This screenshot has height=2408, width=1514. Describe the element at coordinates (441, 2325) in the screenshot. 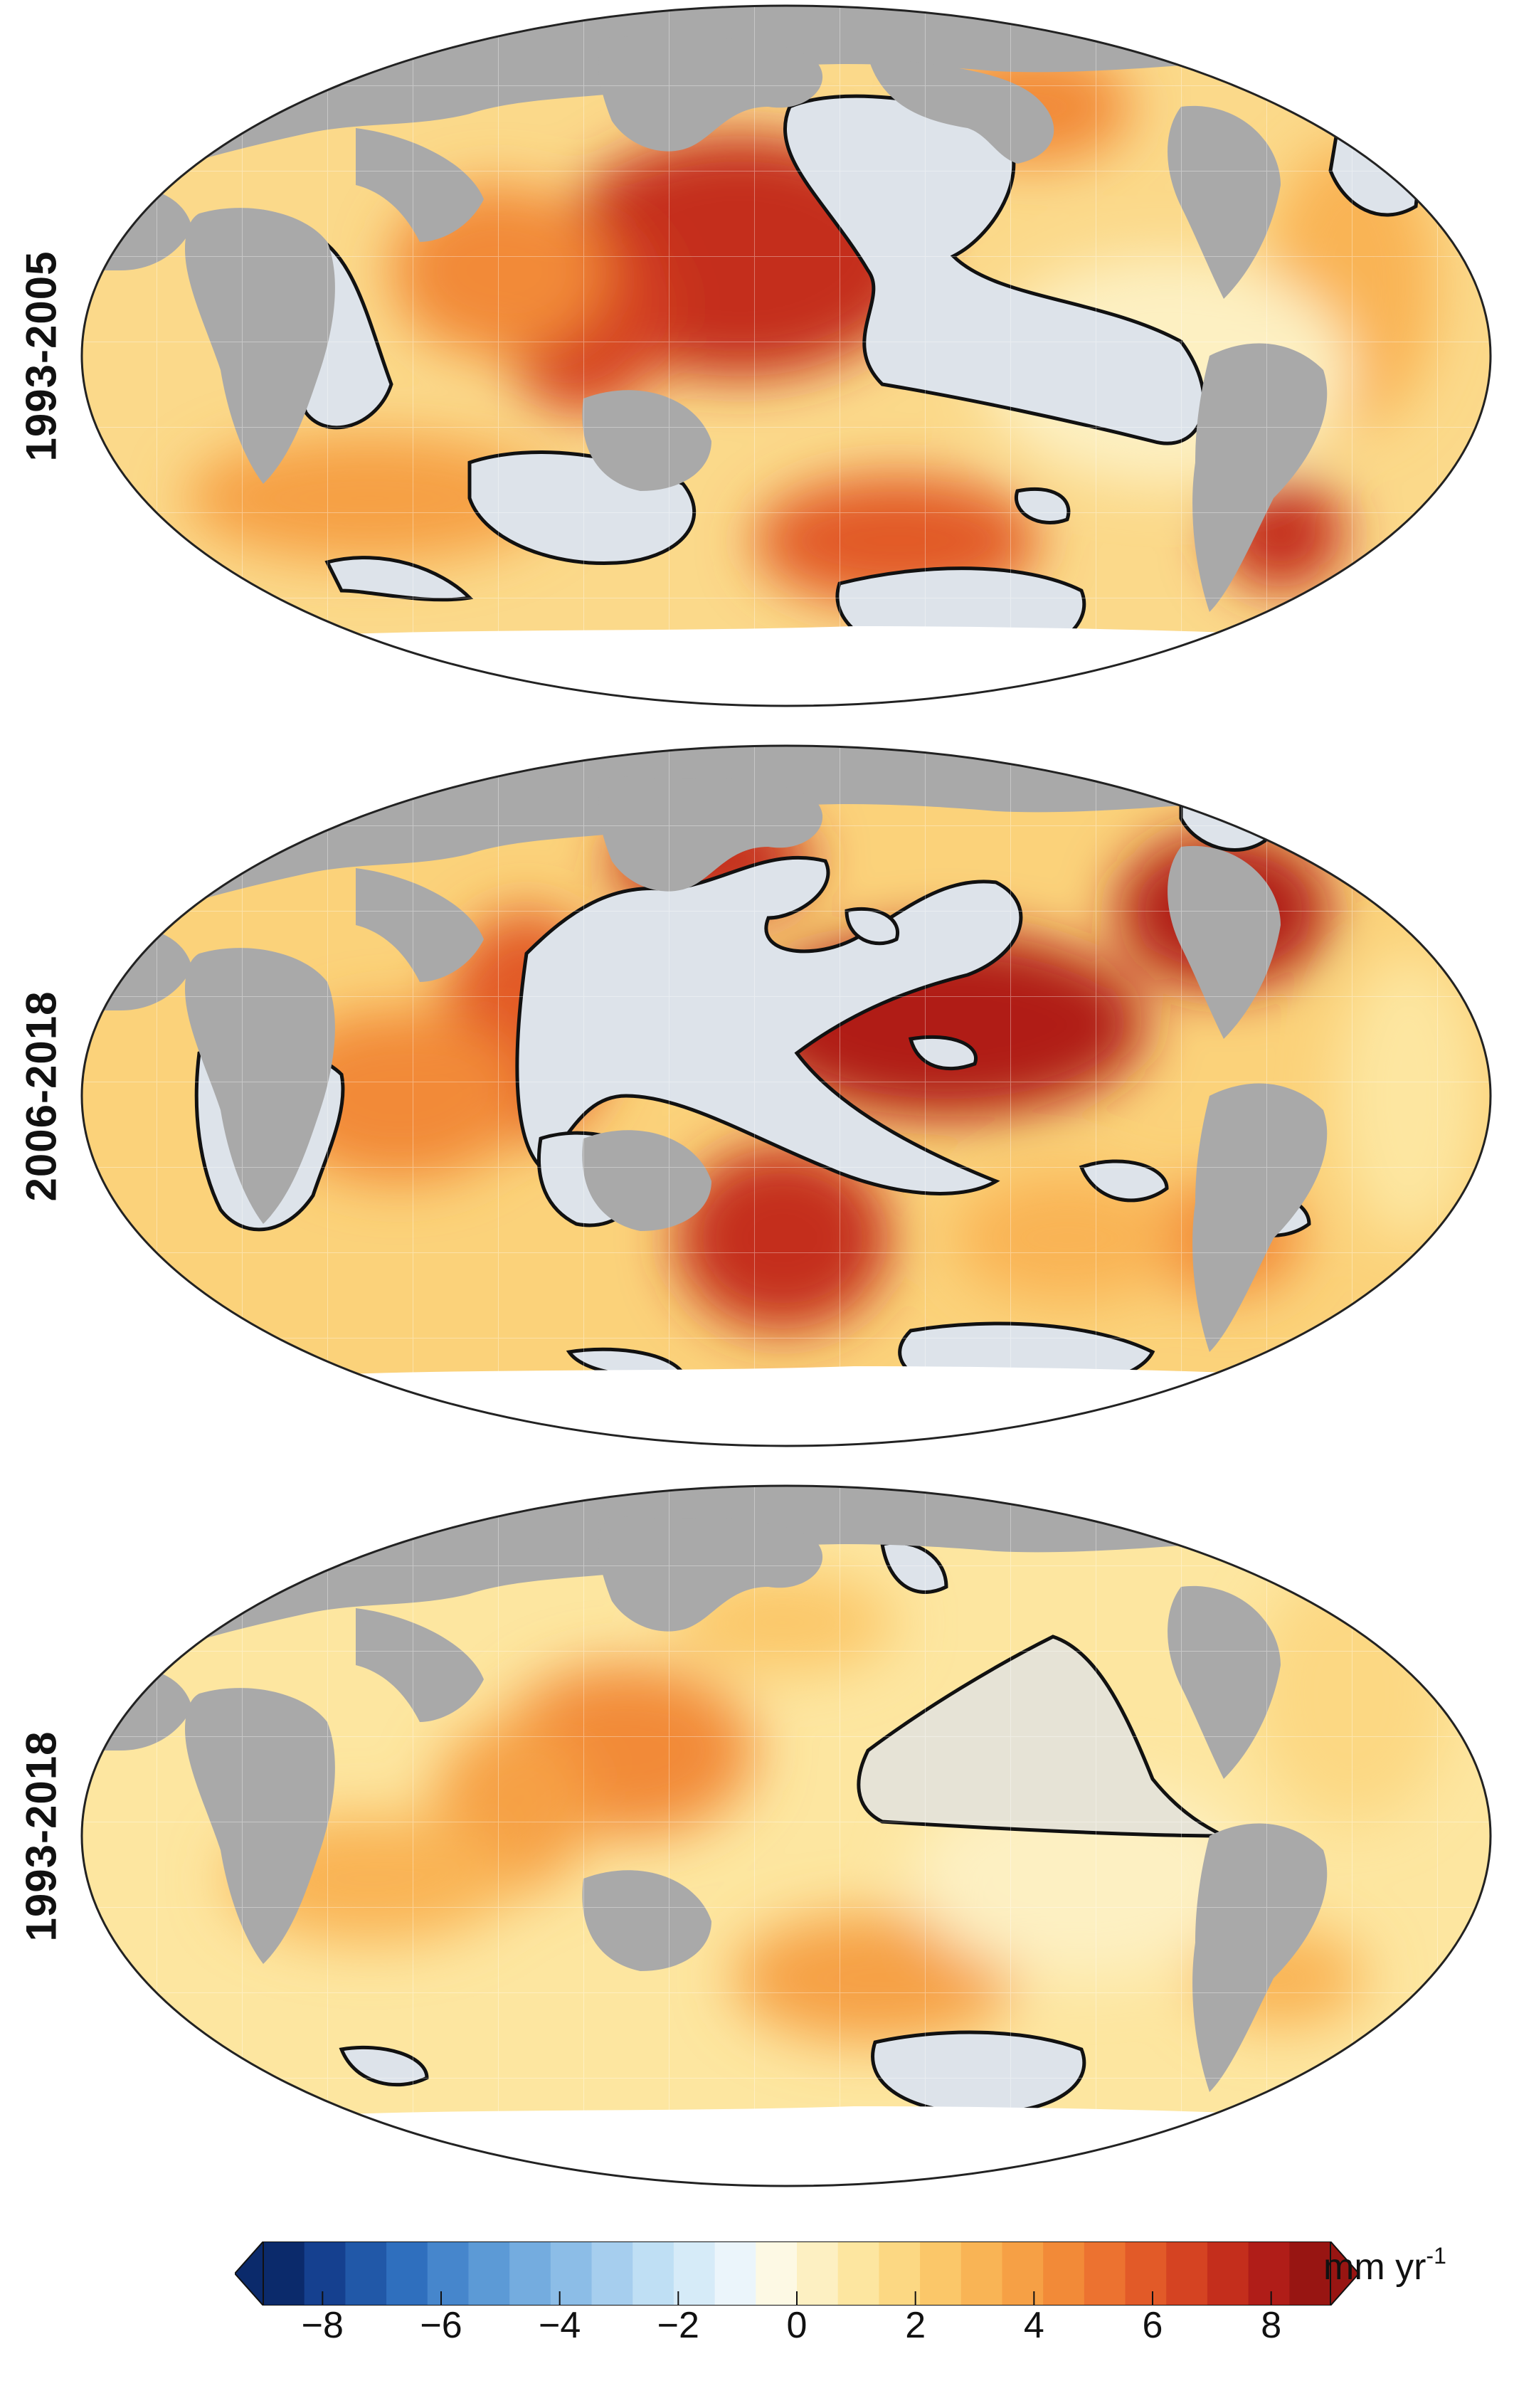

I see `colorbar-tick-label: −6` at that location.